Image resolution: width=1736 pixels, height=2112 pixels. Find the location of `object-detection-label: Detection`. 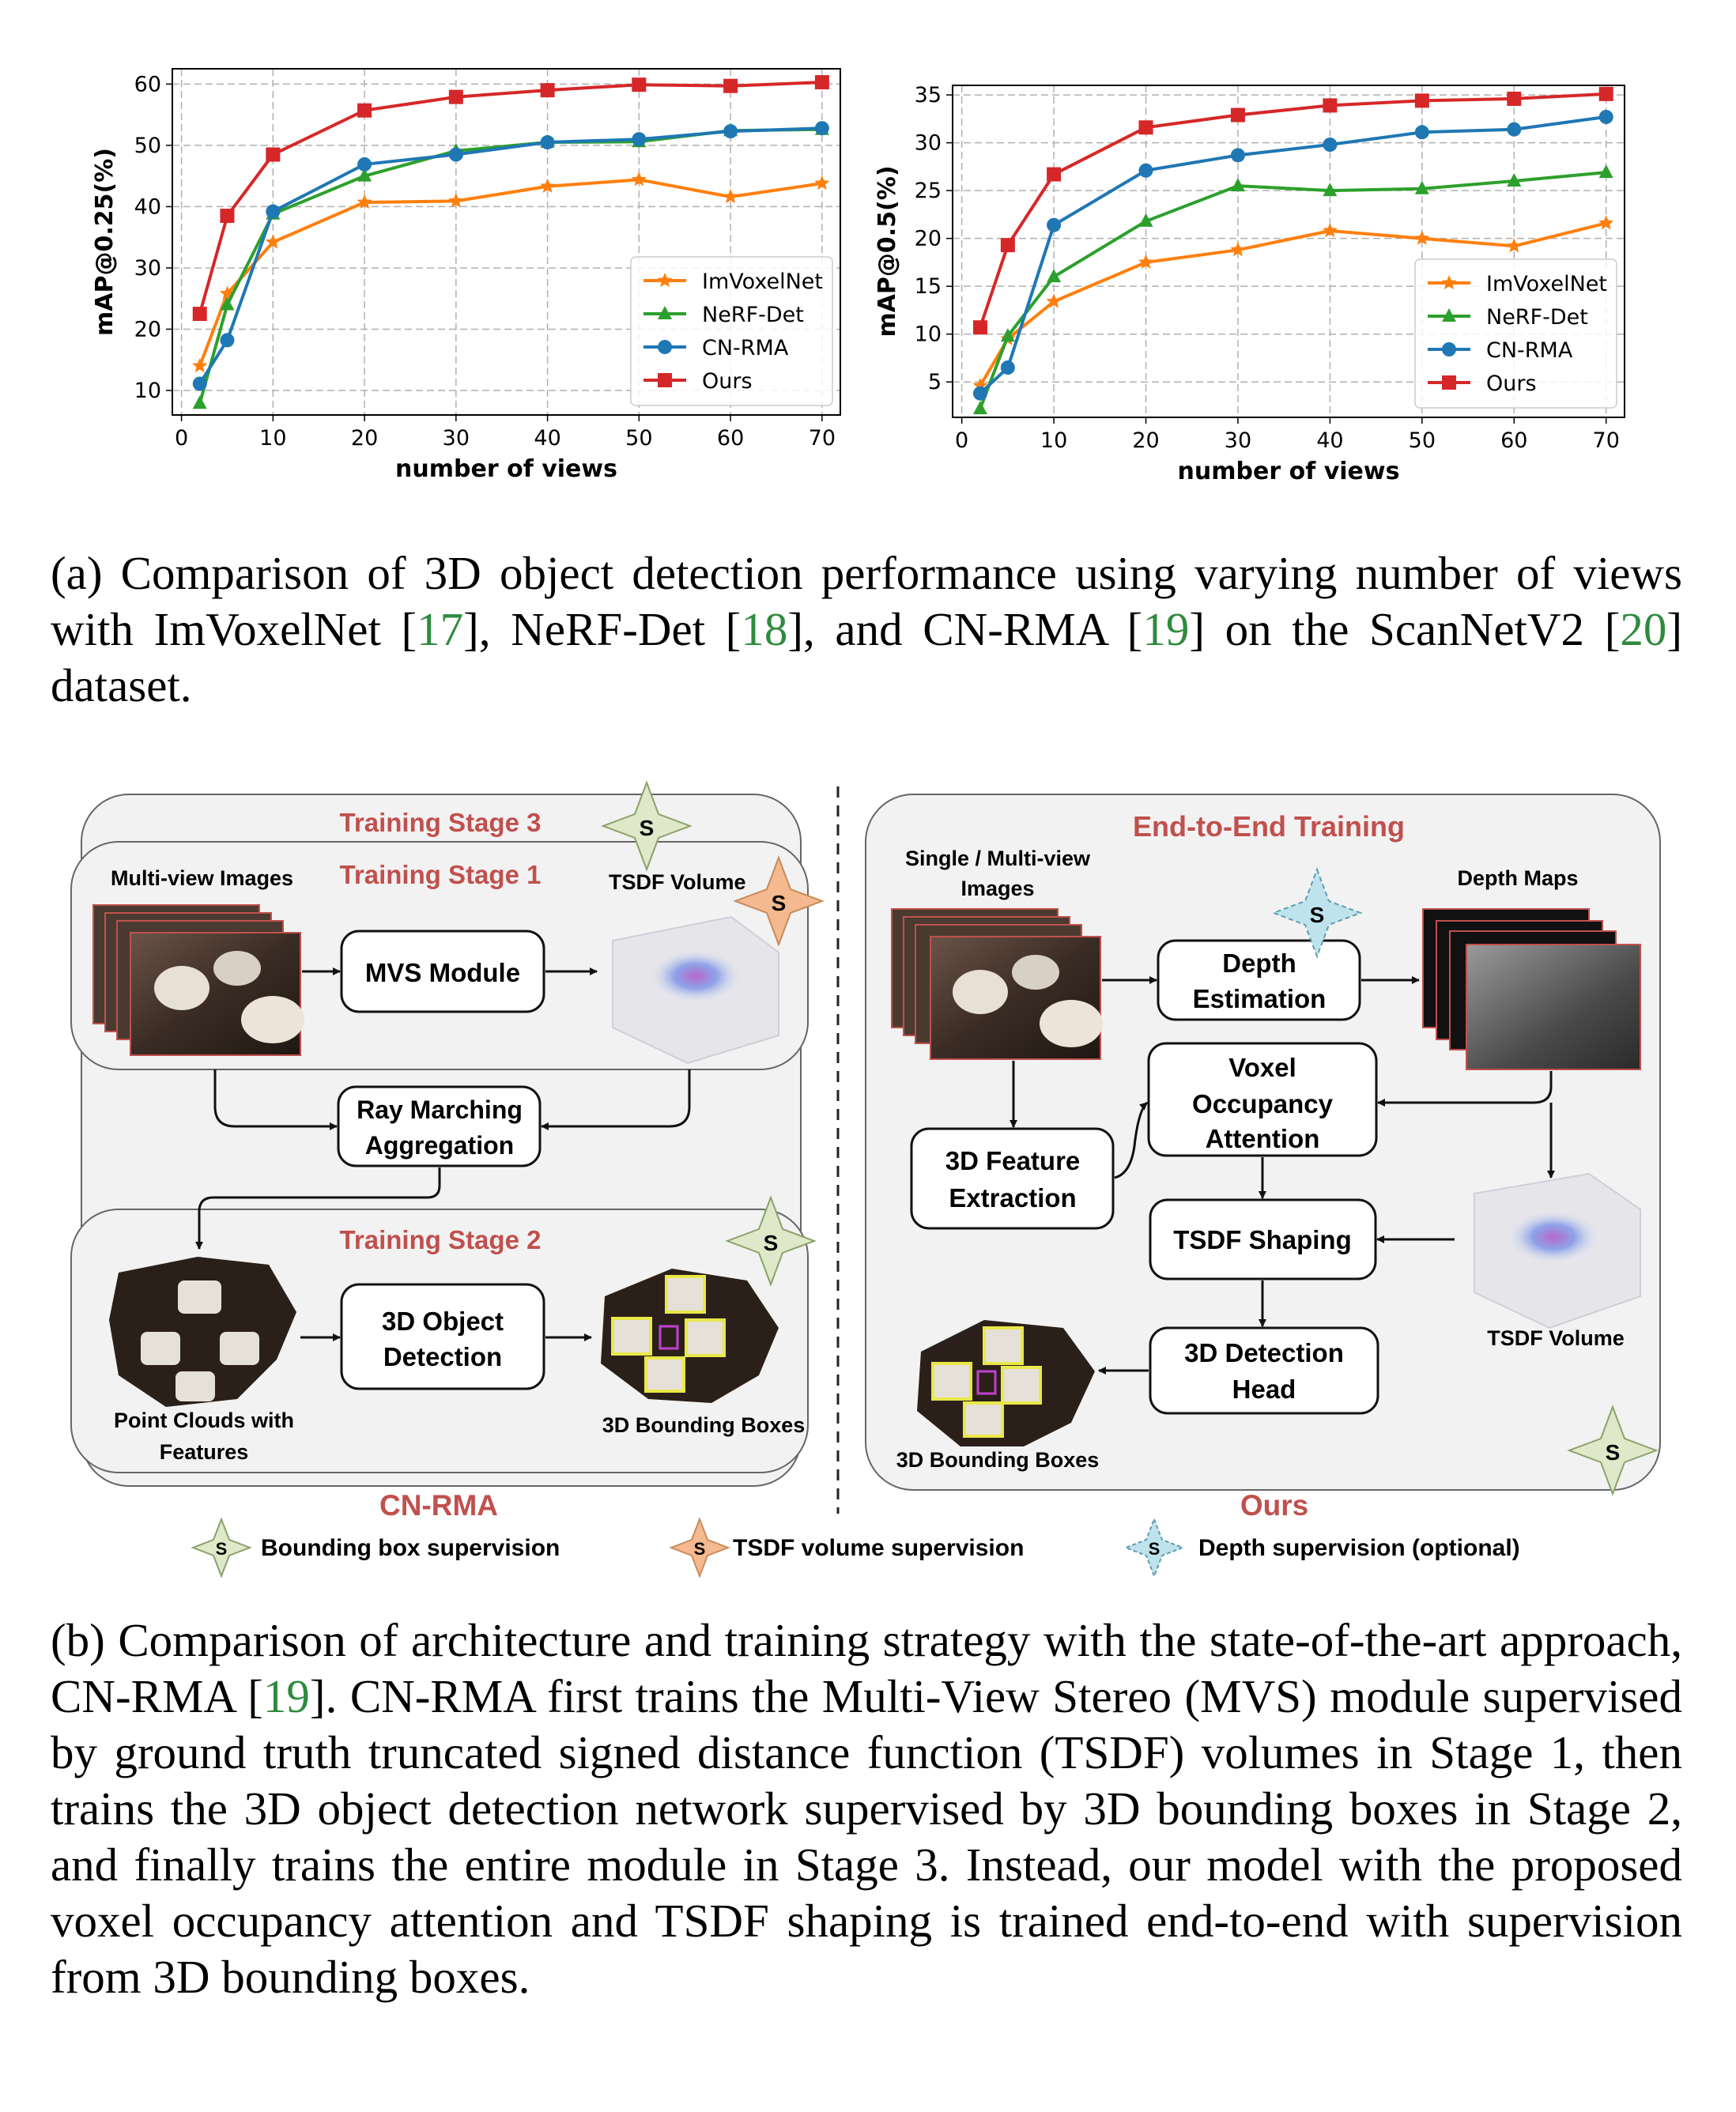

object-detection-label: Detection is located at coordinates (442, 1356).